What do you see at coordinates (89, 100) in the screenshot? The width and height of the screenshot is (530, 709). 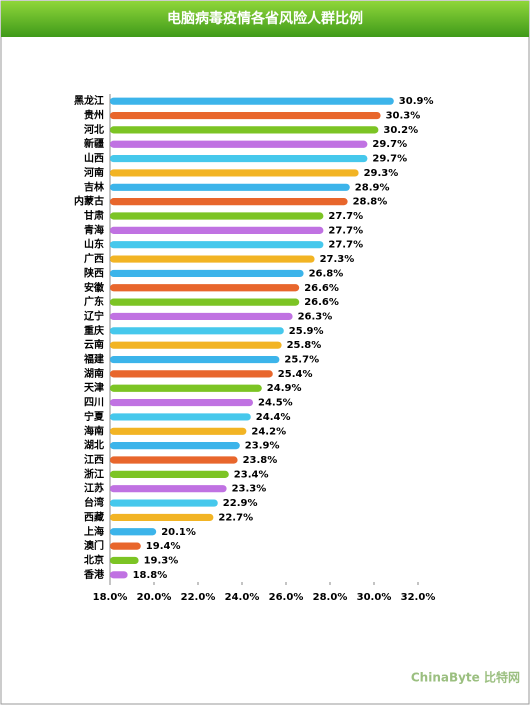 I see `y-tick-label: 黑龙江` at bounding box center [89, 100].